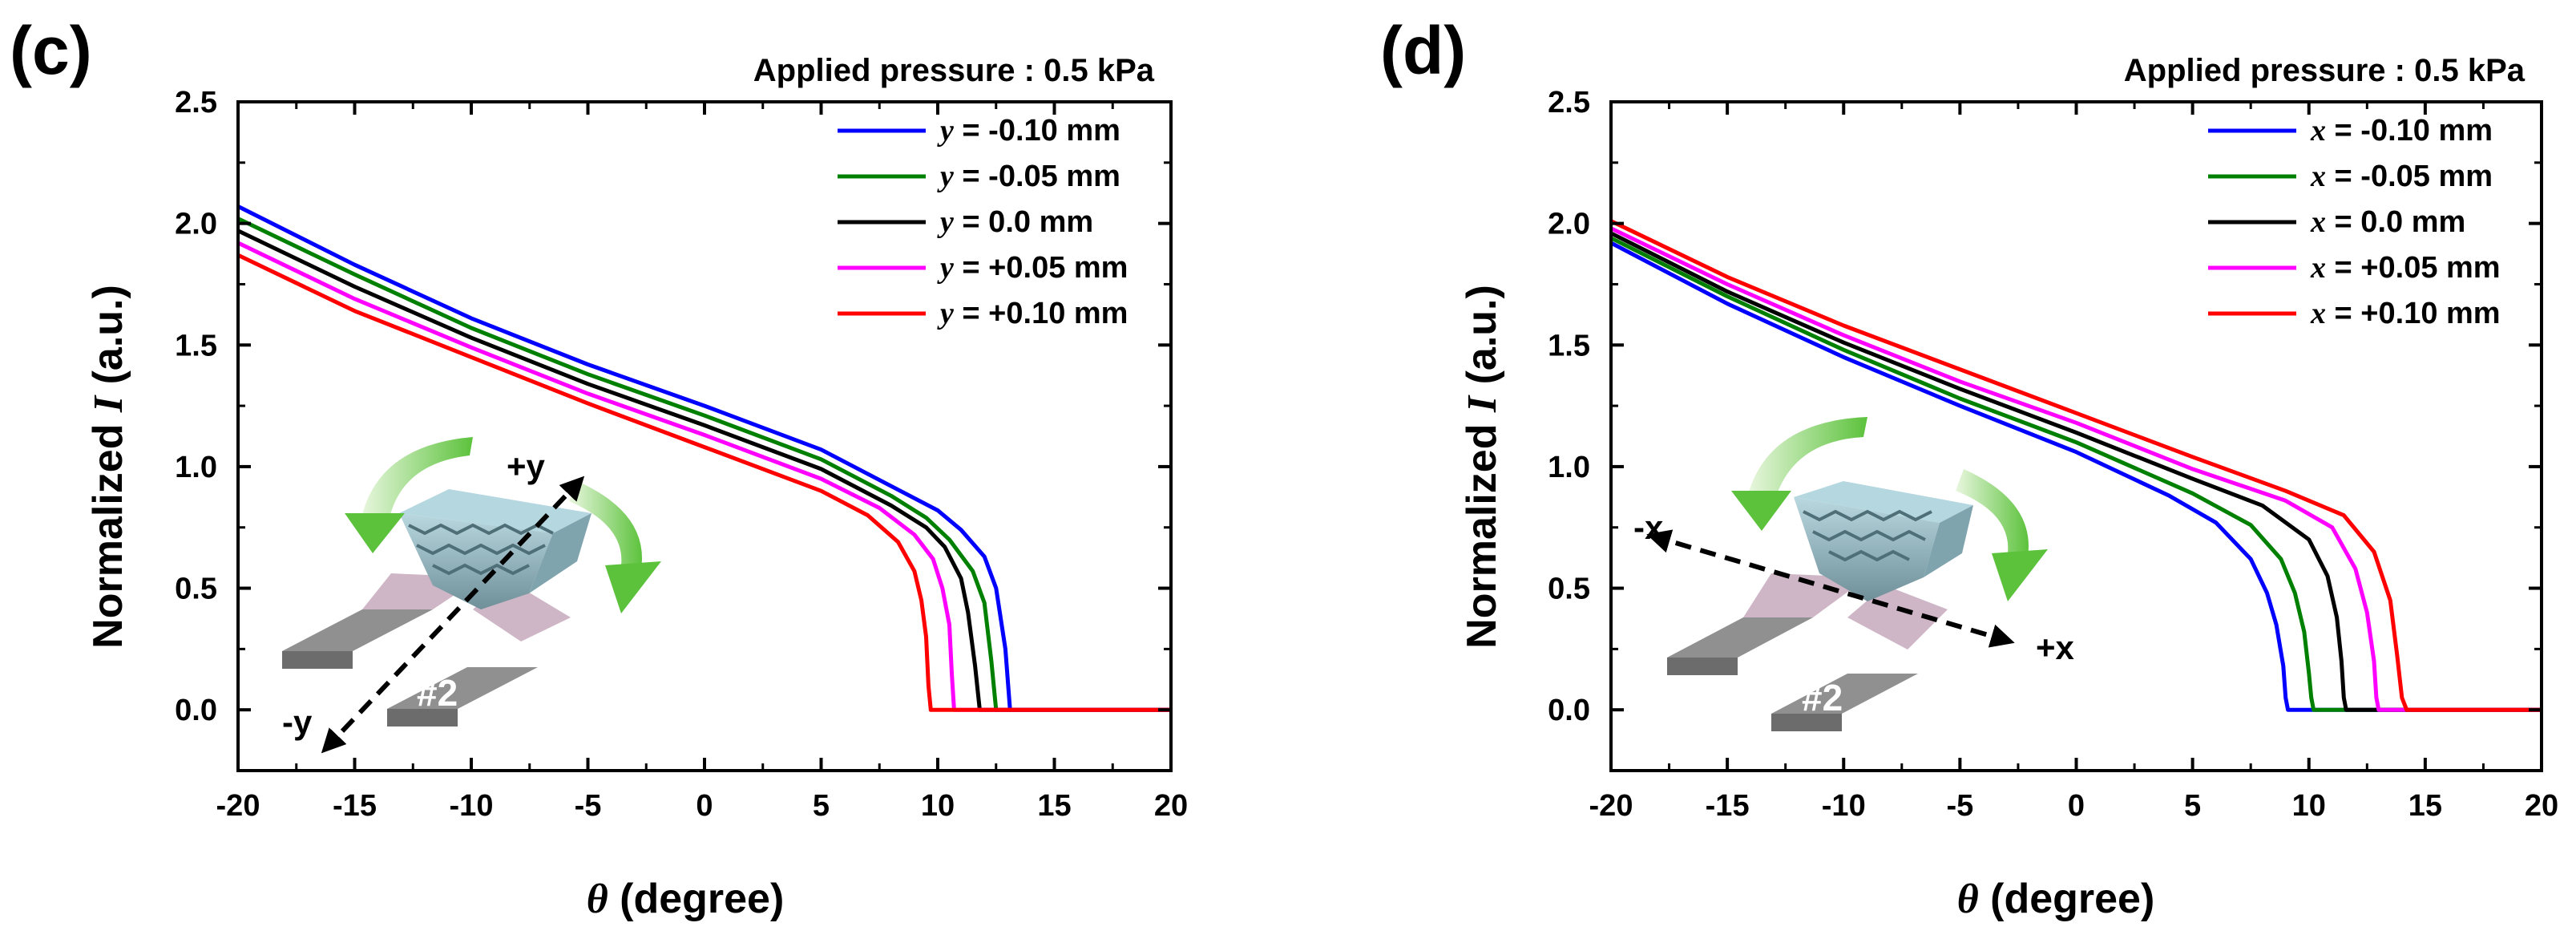 The width and height of the screenshot is (2576, 939). Describe the element at coordinates (453, 615) in the screenshot. I see `y-direction-arrow` at that location.